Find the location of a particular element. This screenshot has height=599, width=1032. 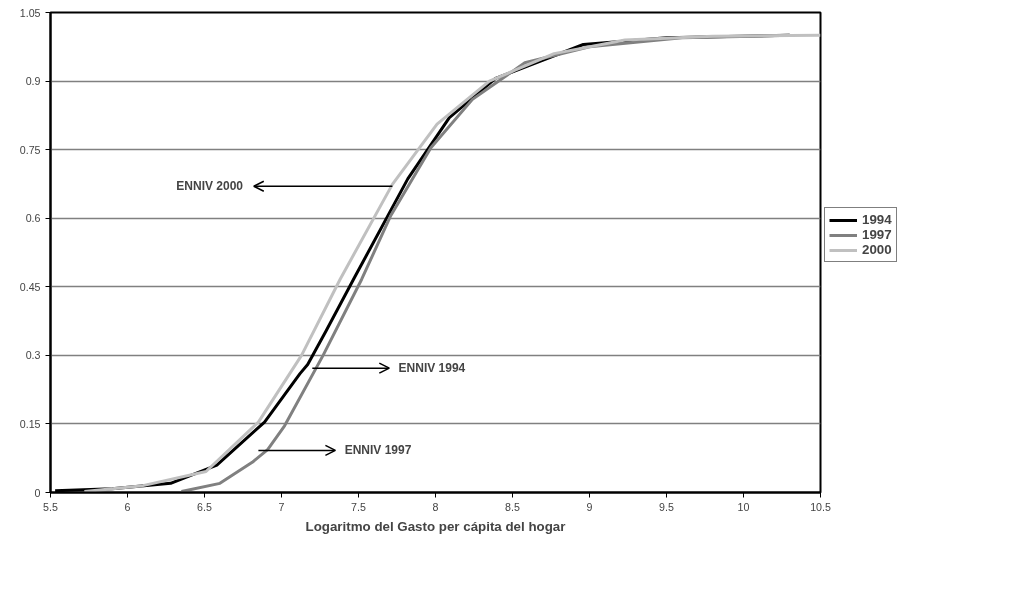

x-tick-label: 6.5 is located at coordinates (204, 506).